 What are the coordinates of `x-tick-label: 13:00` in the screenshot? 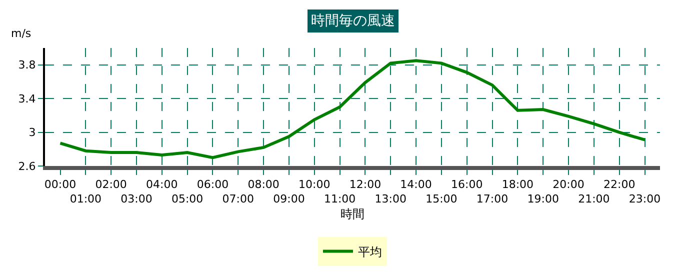 It's located at (390, 199).